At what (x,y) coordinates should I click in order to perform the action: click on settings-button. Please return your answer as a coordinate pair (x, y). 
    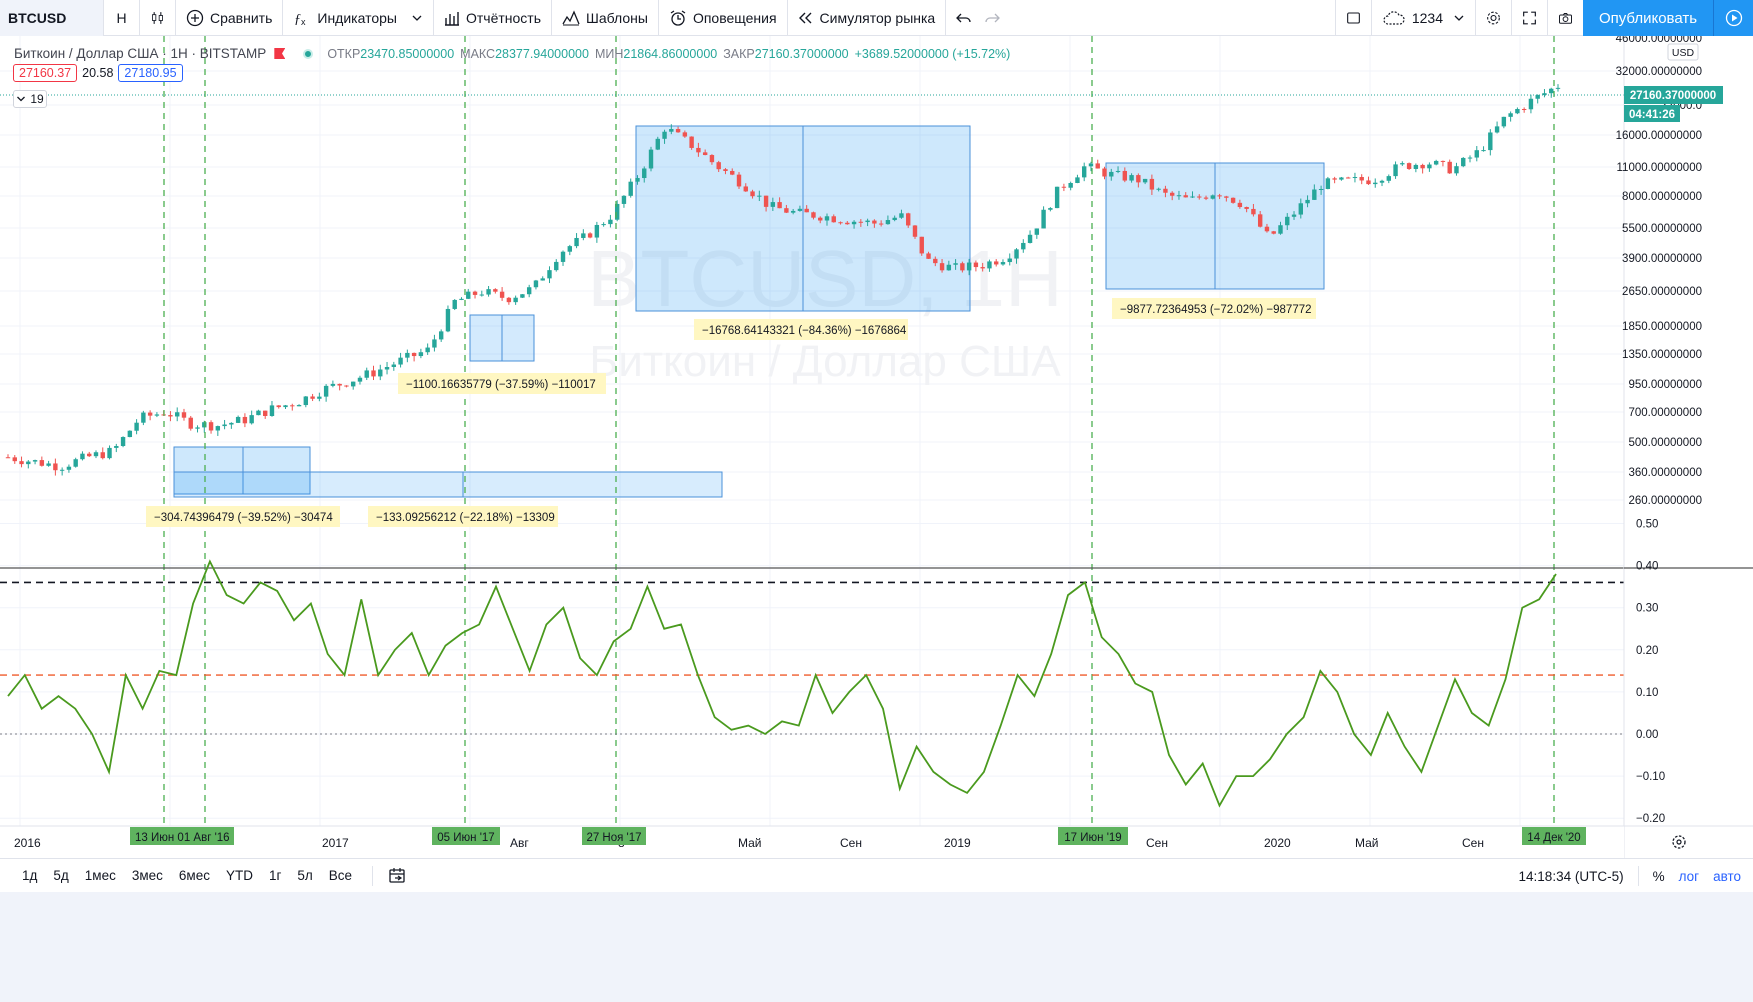
    Looking at the image, I should click on (1493, 18).